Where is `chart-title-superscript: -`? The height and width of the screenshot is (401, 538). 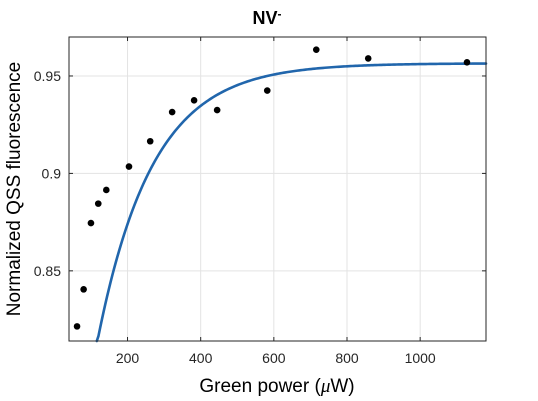 chart-title-superscript: - is located at coordinates (280, 14).